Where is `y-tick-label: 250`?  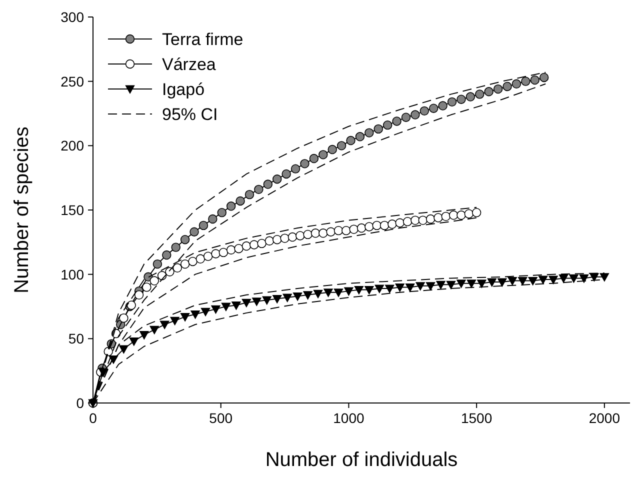
y-tick-label: 250 is located at coordinates (72, 81).